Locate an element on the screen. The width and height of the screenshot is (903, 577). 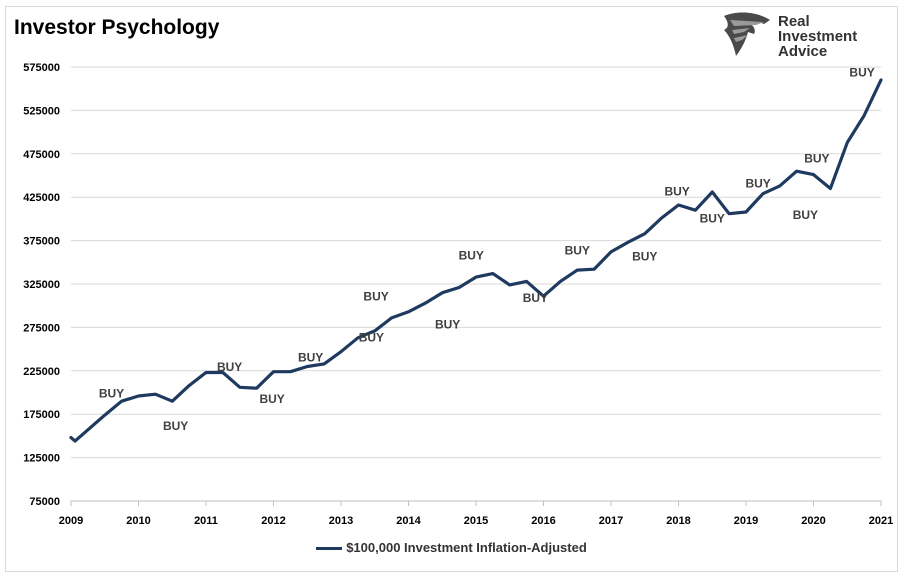
y-tick-label: 175000 is located at coordinates (41, 415).